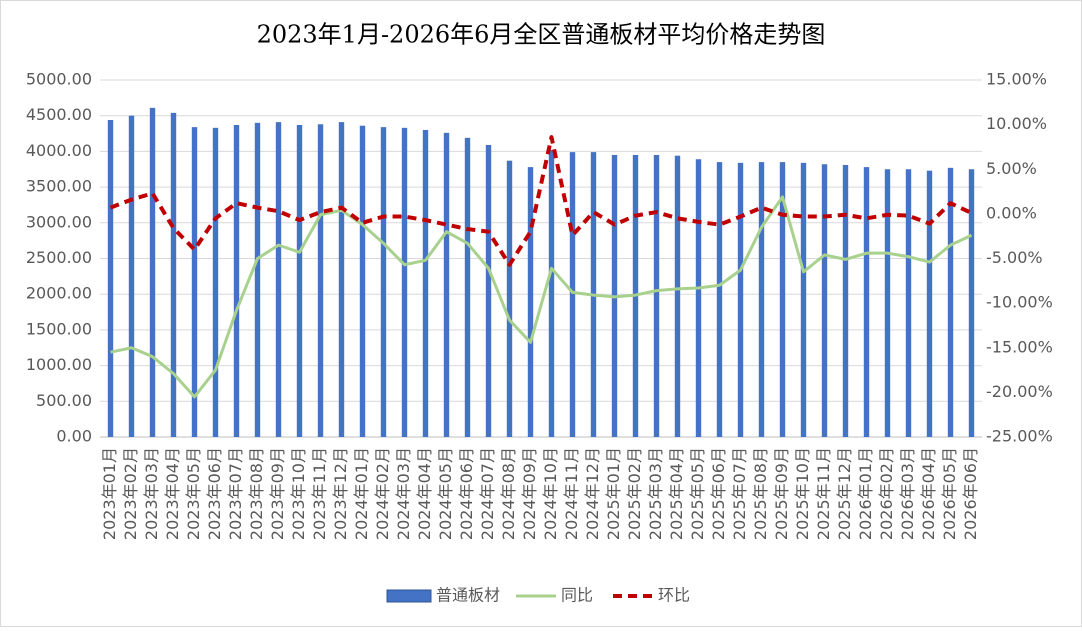 The image size is (1082, 631). Describe the element at coordinates (697, 493) in the screenshot. I see `x-tick-label: 2025年05月` at that location.